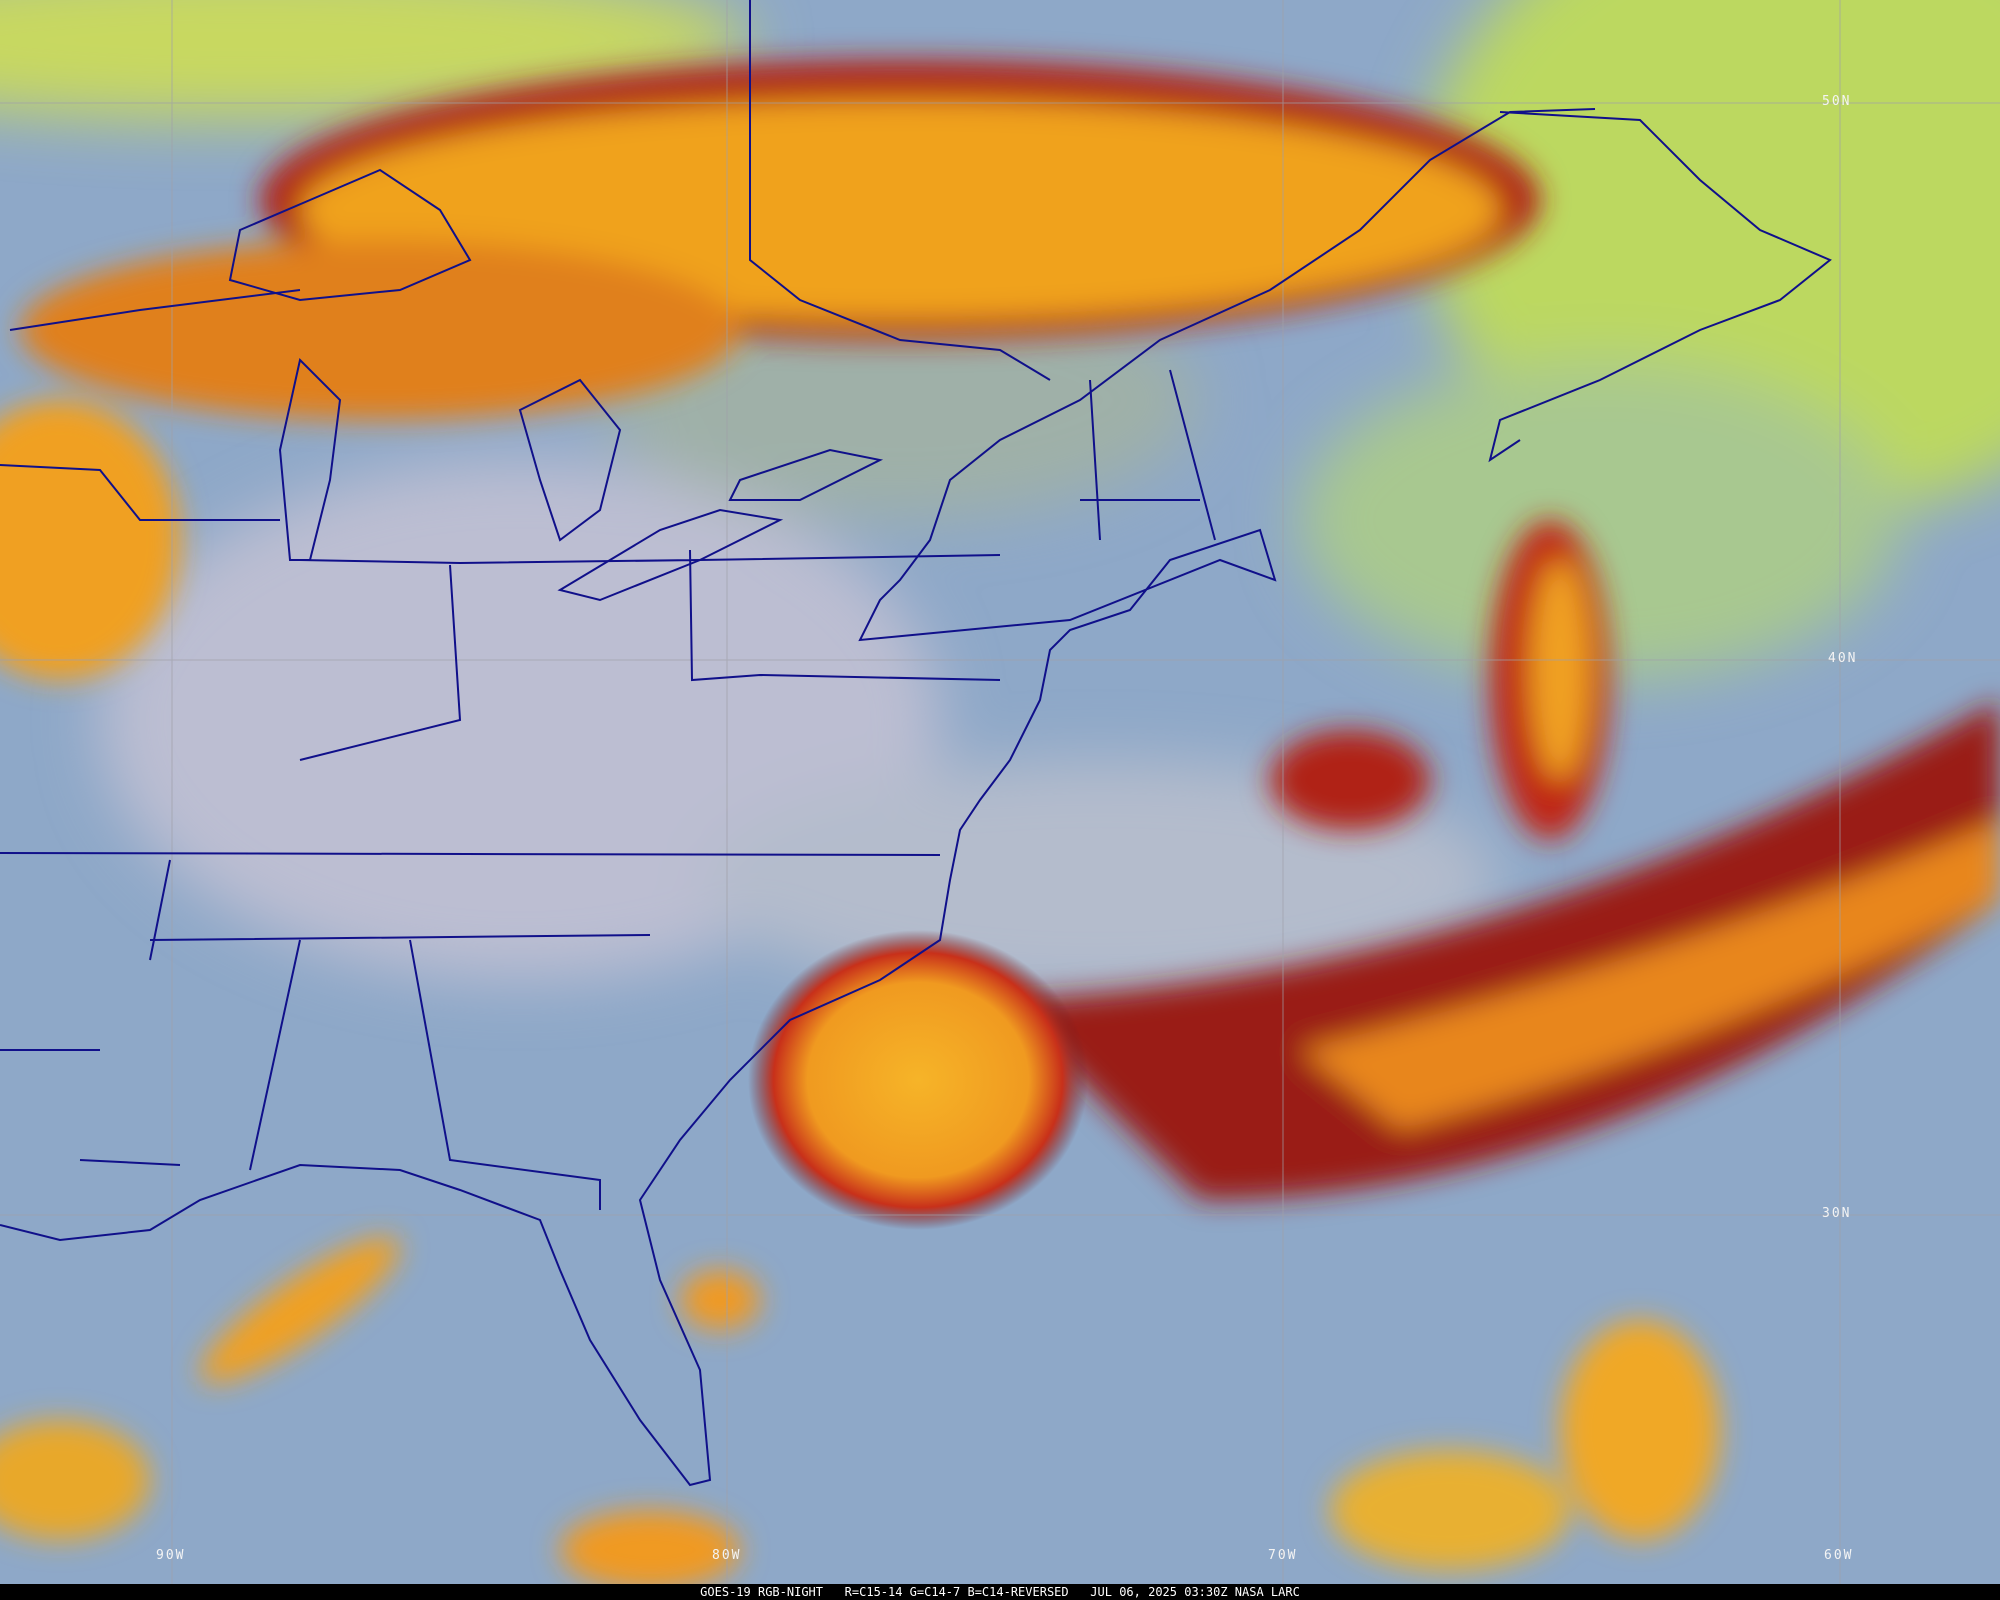  I want to click on lon-label-80w: 80W, so click(727, 1555).